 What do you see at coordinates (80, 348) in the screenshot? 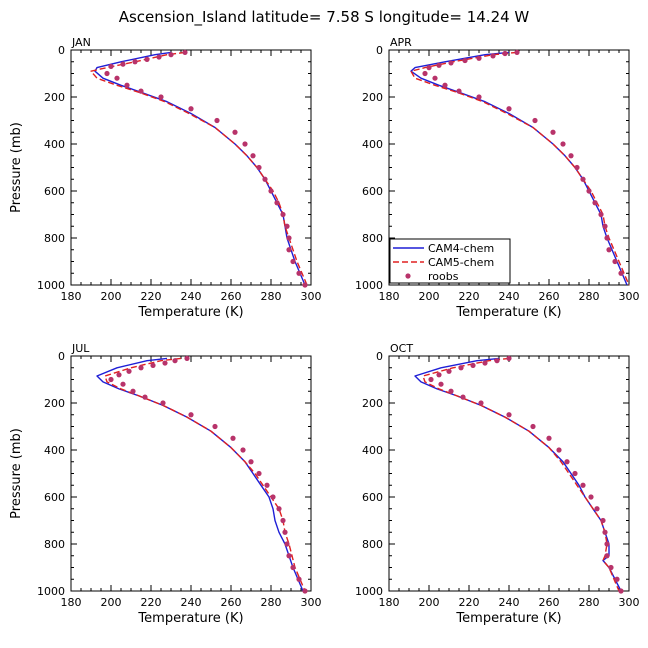
I see `panel-label: JUL` at bounding box center [80, 348].